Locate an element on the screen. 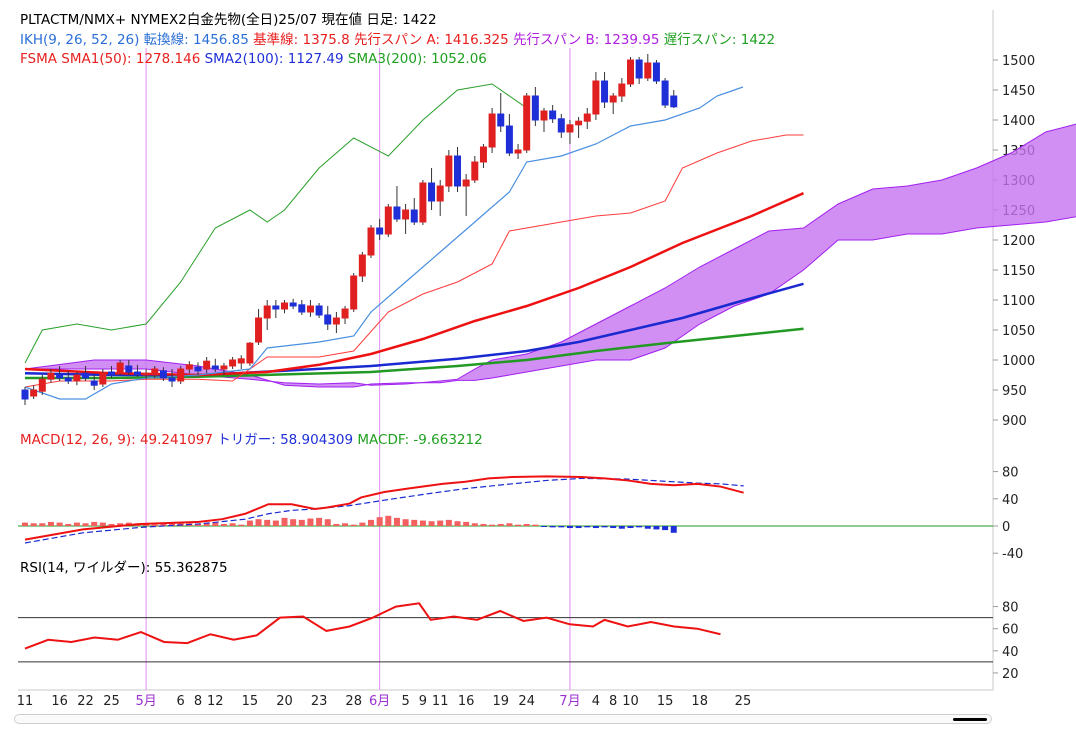  date-tick-label: 18 is located at coordinates (699, 701).